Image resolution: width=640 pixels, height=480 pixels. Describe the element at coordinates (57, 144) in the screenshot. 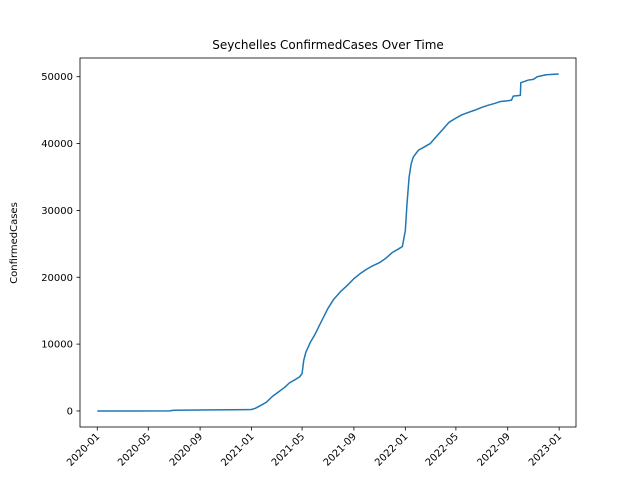

I see `y-tick-label: 40000` at that location.